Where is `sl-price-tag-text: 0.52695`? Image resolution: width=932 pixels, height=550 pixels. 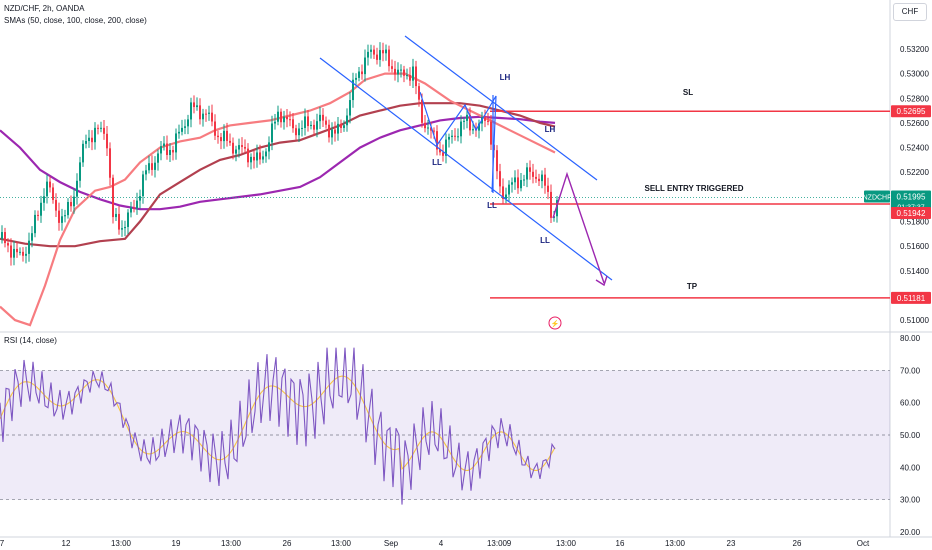 sl-price-tag-text: 0.52695 is located at coordinates (911, 111).